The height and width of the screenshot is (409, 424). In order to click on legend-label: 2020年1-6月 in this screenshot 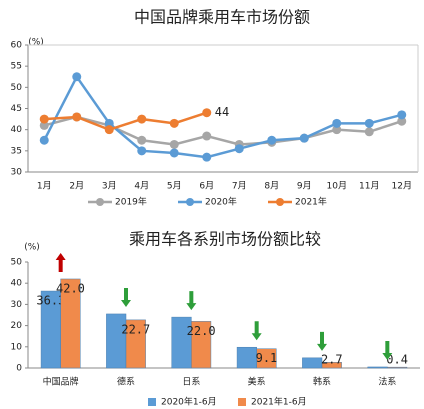, I will do `click(189, 402)`.